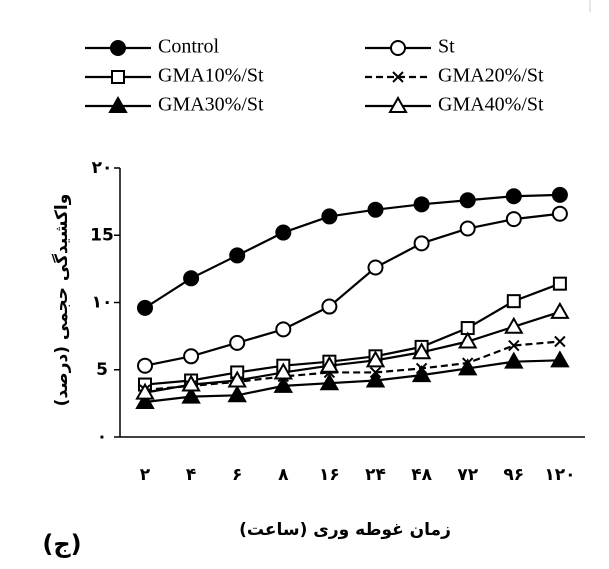  I want to click on x-tick-label: ۱۲۰, so click(559, 475).